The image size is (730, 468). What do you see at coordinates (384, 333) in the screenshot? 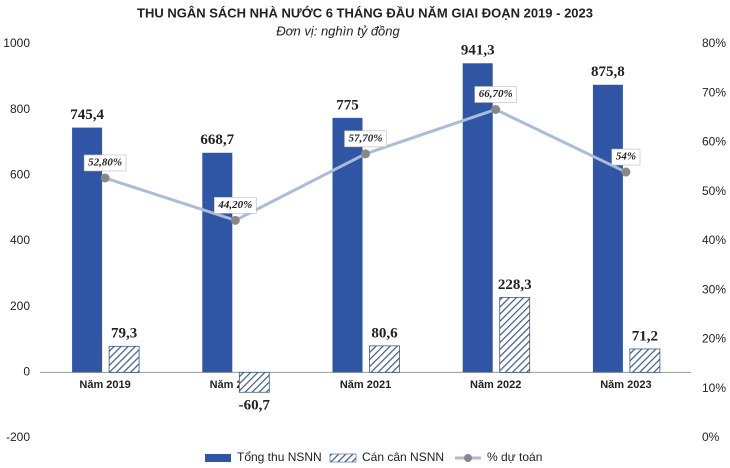
I see `data-label: 80,6` at bounding box center [384, 333].